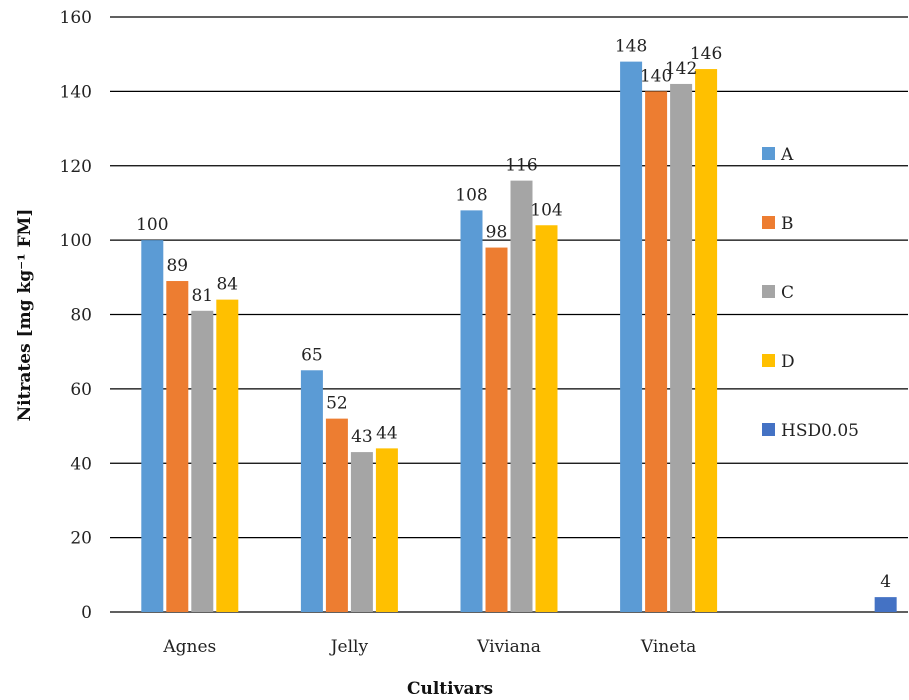 The image size is (909, 700). What do you see at coordinates (362, 437) in the screenshot?
I see `data-label: 43` at bounding box center [362, 437].